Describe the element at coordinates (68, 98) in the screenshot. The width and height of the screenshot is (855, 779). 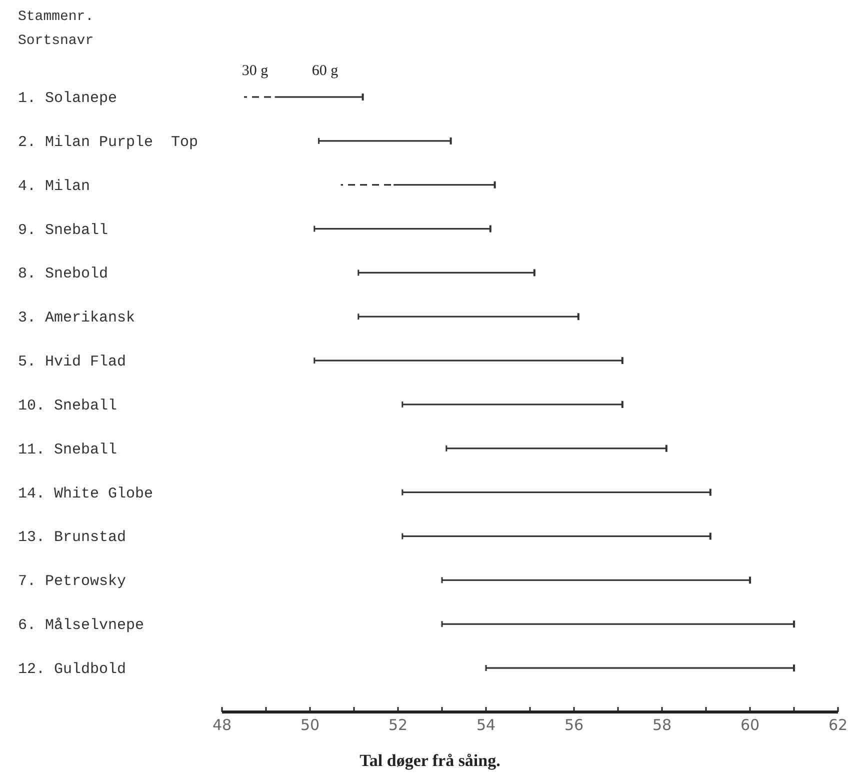
I see `y-tick-label: 1. Solanepe` at that location.